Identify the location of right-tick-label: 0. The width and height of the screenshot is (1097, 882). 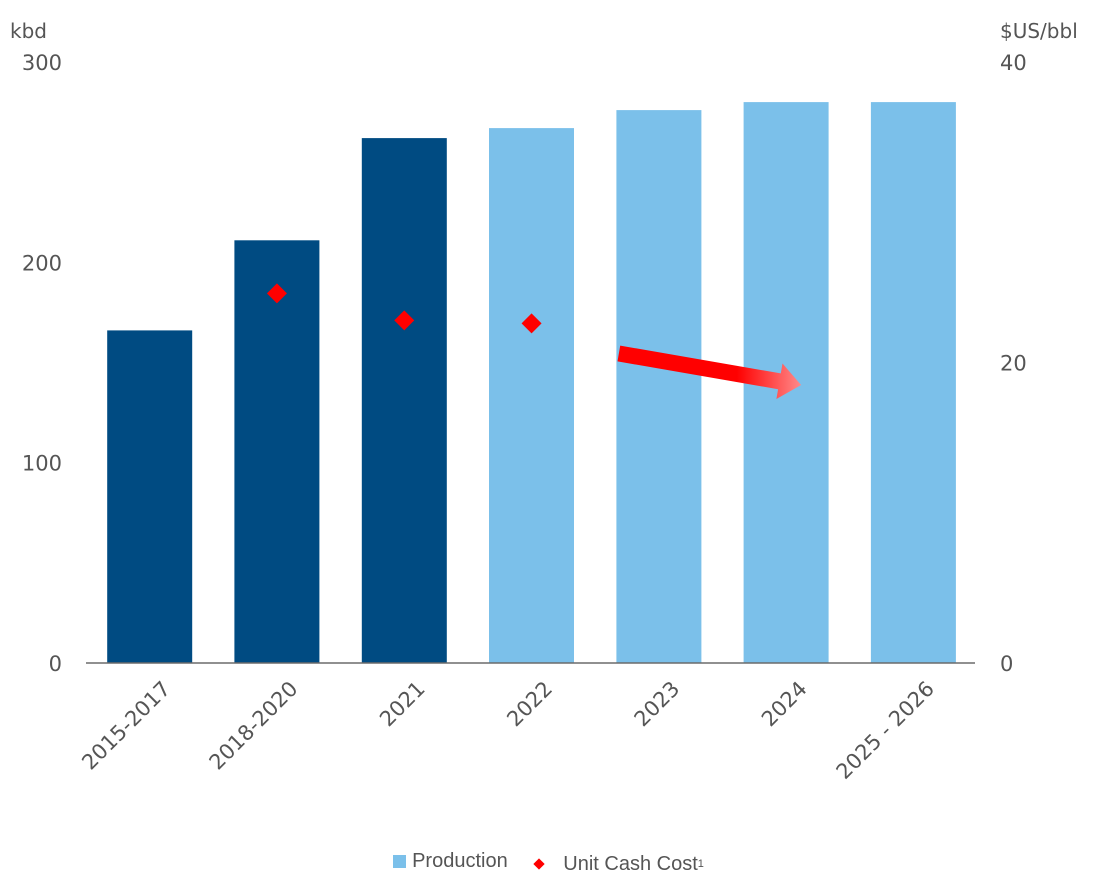
(1006, 664).